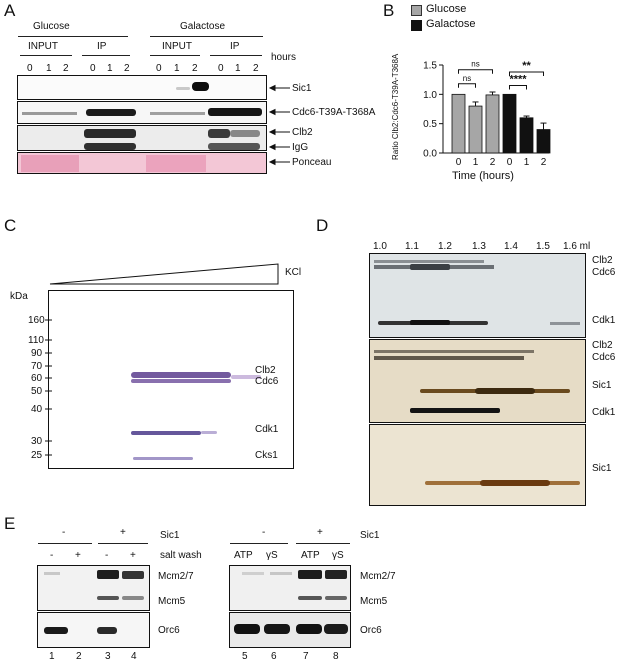 This screenshot has height=662, width=617. What do you see at coordinates (493, 162) in the screenshot?
I see `x-tick-label: 2` at bounding box center [493, 162].